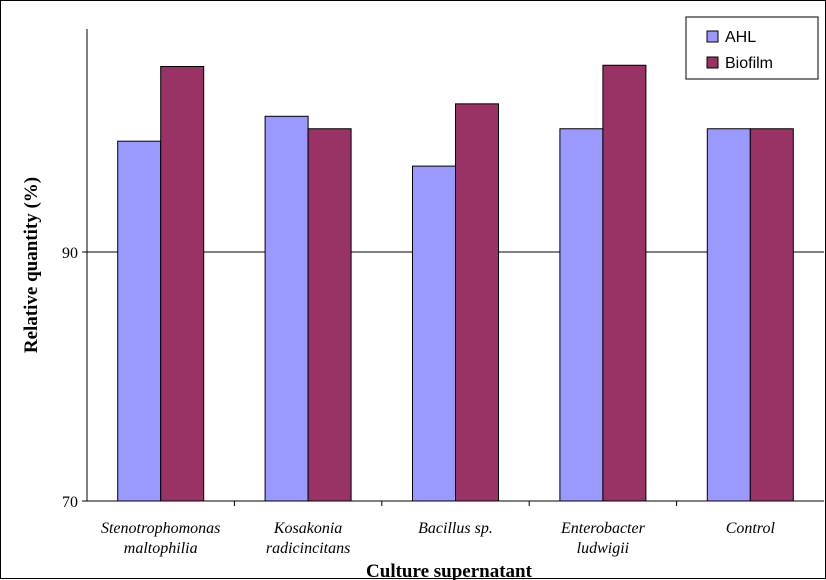 Image resolution: width=826 pixels, height=580 pixels. I want to click on x-tick-label: Kosakonia, so click(307, 528).